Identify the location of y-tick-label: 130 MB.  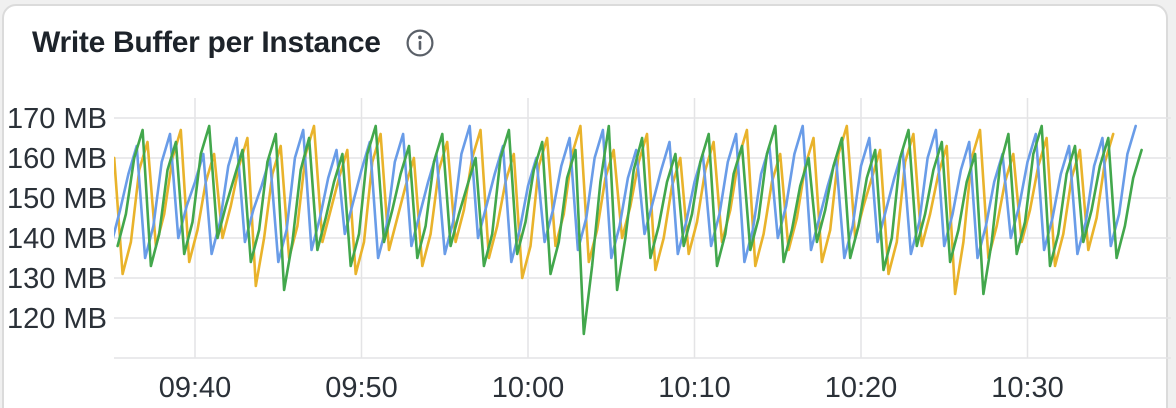
(57, 279).